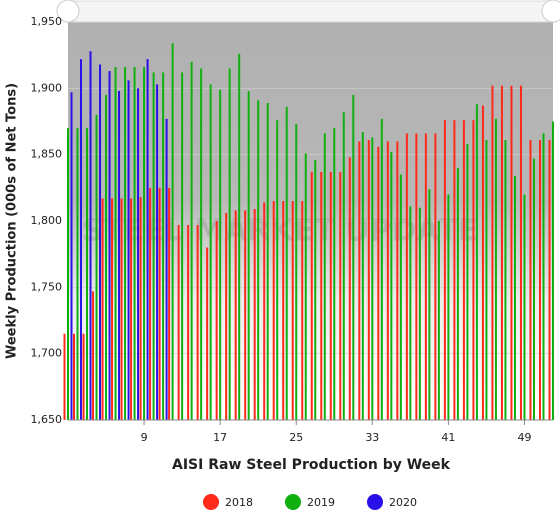 The width and height of the screenshot is (560, 513). What do you see at coordinates (47, 87) in the screenshot?
I see `y-tick-label: 1,900` at bounding box center [47, 87].